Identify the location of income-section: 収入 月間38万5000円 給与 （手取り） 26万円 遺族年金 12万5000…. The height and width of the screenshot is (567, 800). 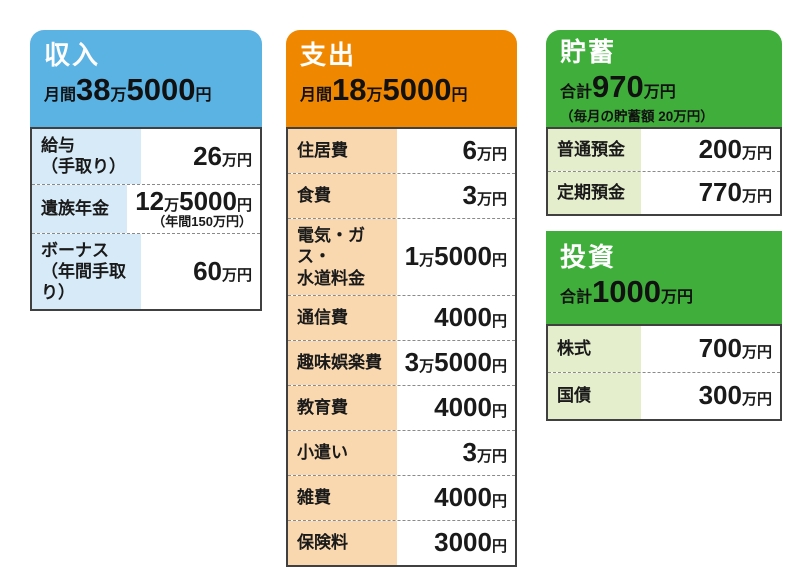
(146, 171).